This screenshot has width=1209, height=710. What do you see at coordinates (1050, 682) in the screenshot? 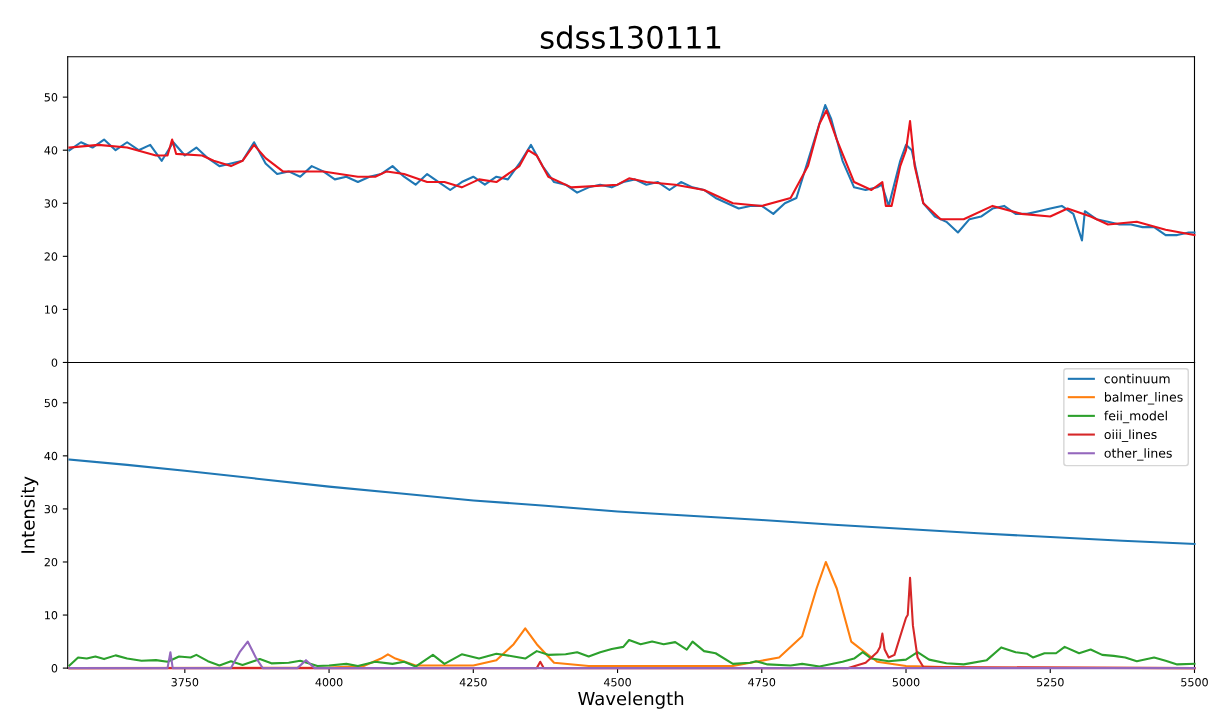
I see `x-tick-label: 5250` at bounding box center [1050, 682].